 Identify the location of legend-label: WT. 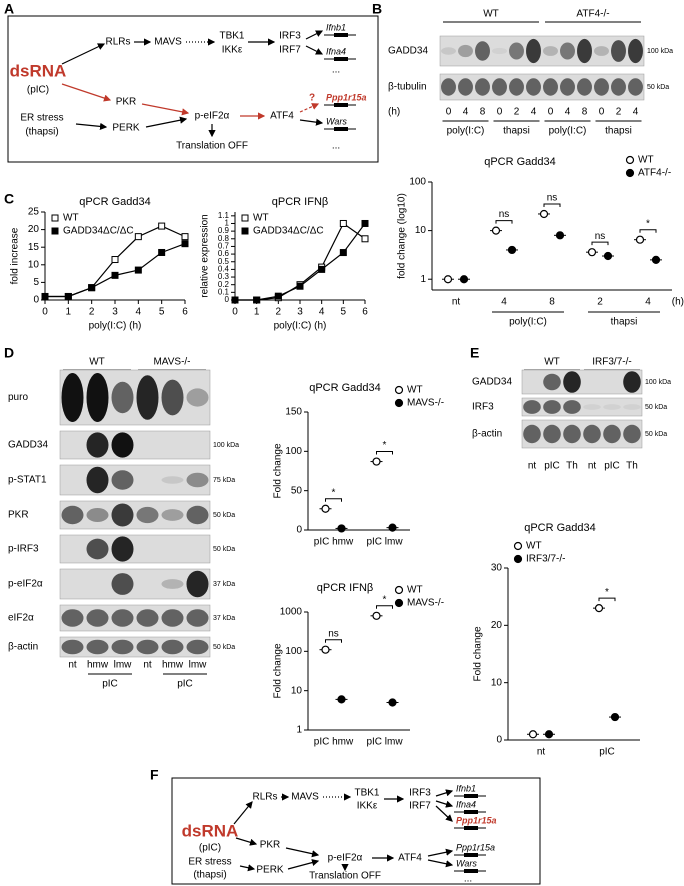
(646, 160).